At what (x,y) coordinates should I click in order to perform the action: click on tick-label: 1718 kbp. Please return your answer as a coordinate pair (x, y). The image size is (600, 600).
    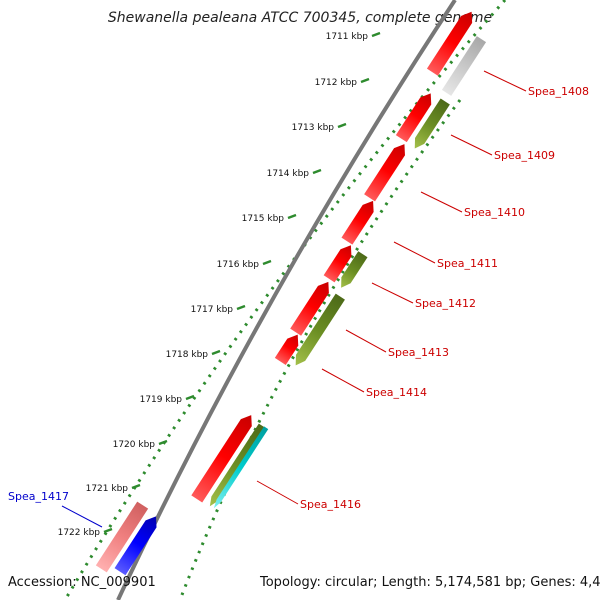
    Looking at the image, I should click on (187, 355).